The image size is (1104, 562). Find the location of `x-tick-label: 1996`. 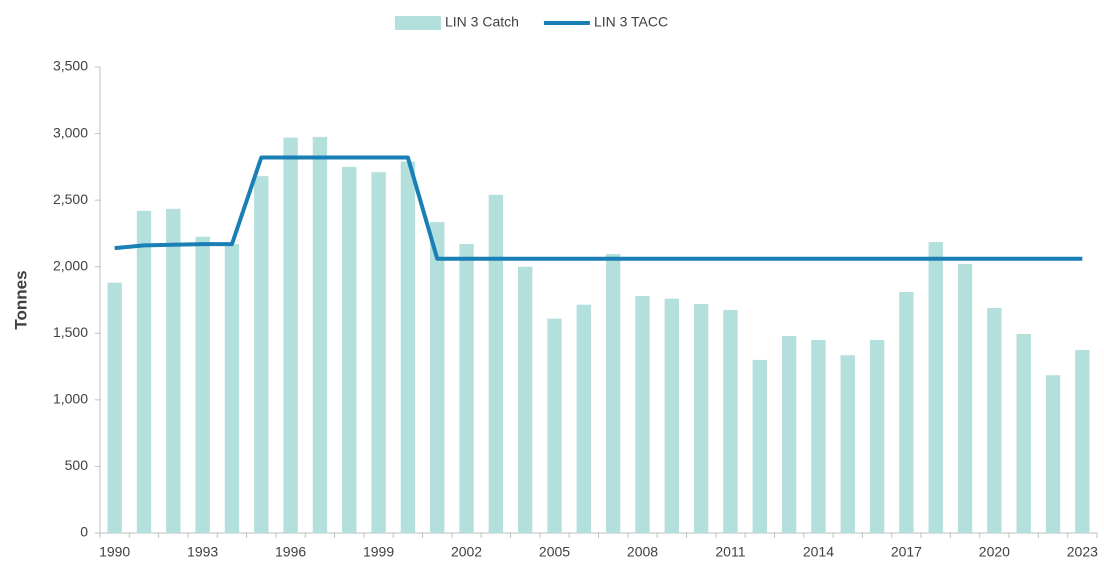

x-tick-label: 1996 is located at coordinates (290, 552).